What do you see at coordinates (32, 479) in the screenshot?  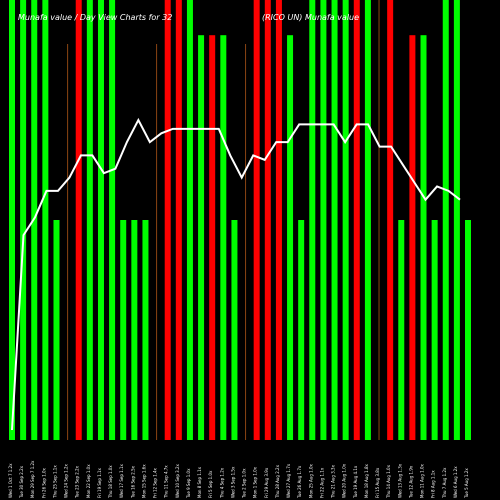 I see `x-tick-label: Mon 29 Sep 7 1.2x` at bounding box center [32, 479].